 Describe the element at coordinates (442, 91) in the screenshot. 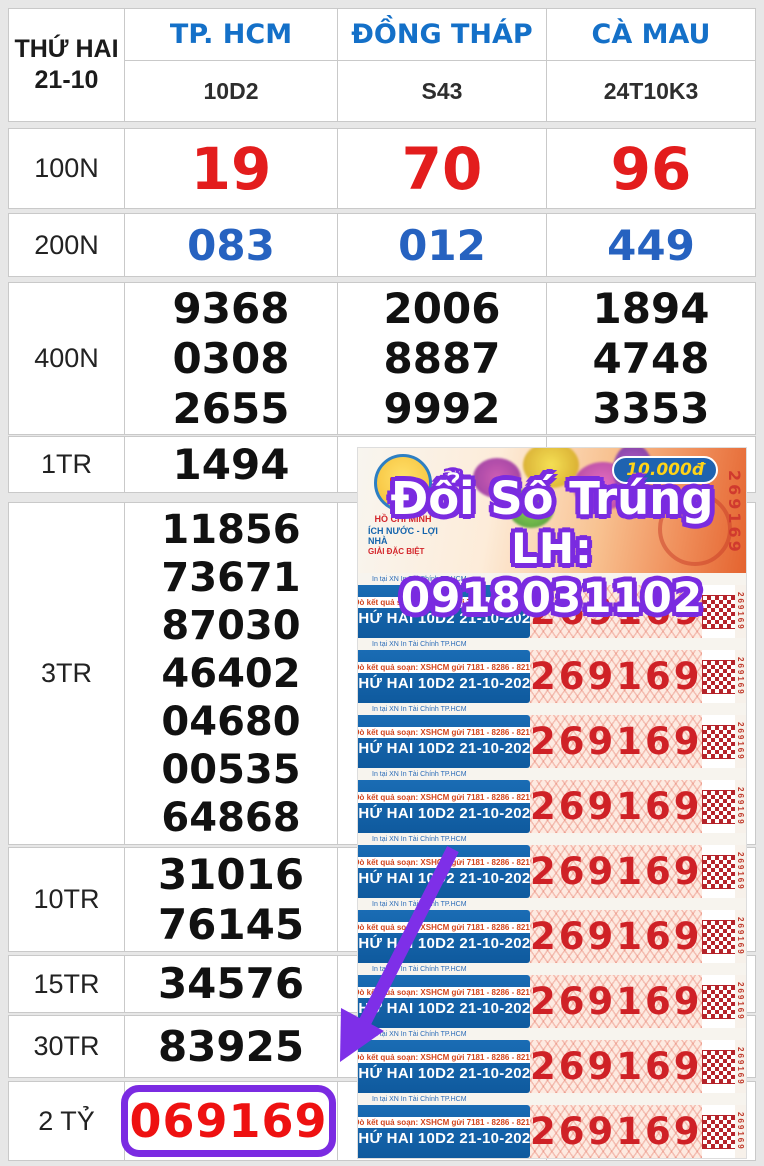

I see `draw-code-dongthap: S43` at that location.